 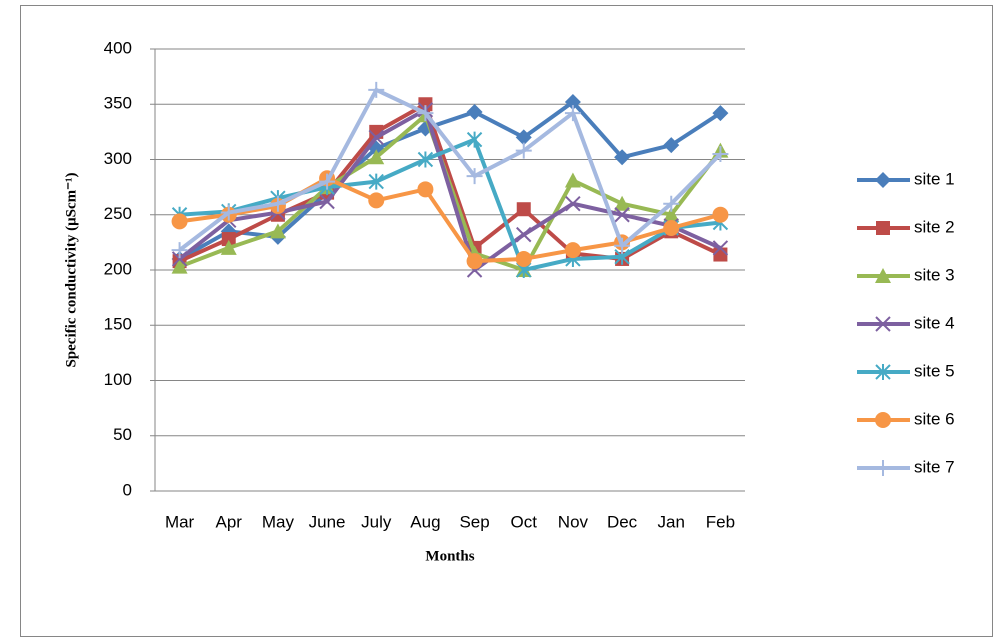 I want to click on legend-entry: site 6, so click(x=906, y=418).